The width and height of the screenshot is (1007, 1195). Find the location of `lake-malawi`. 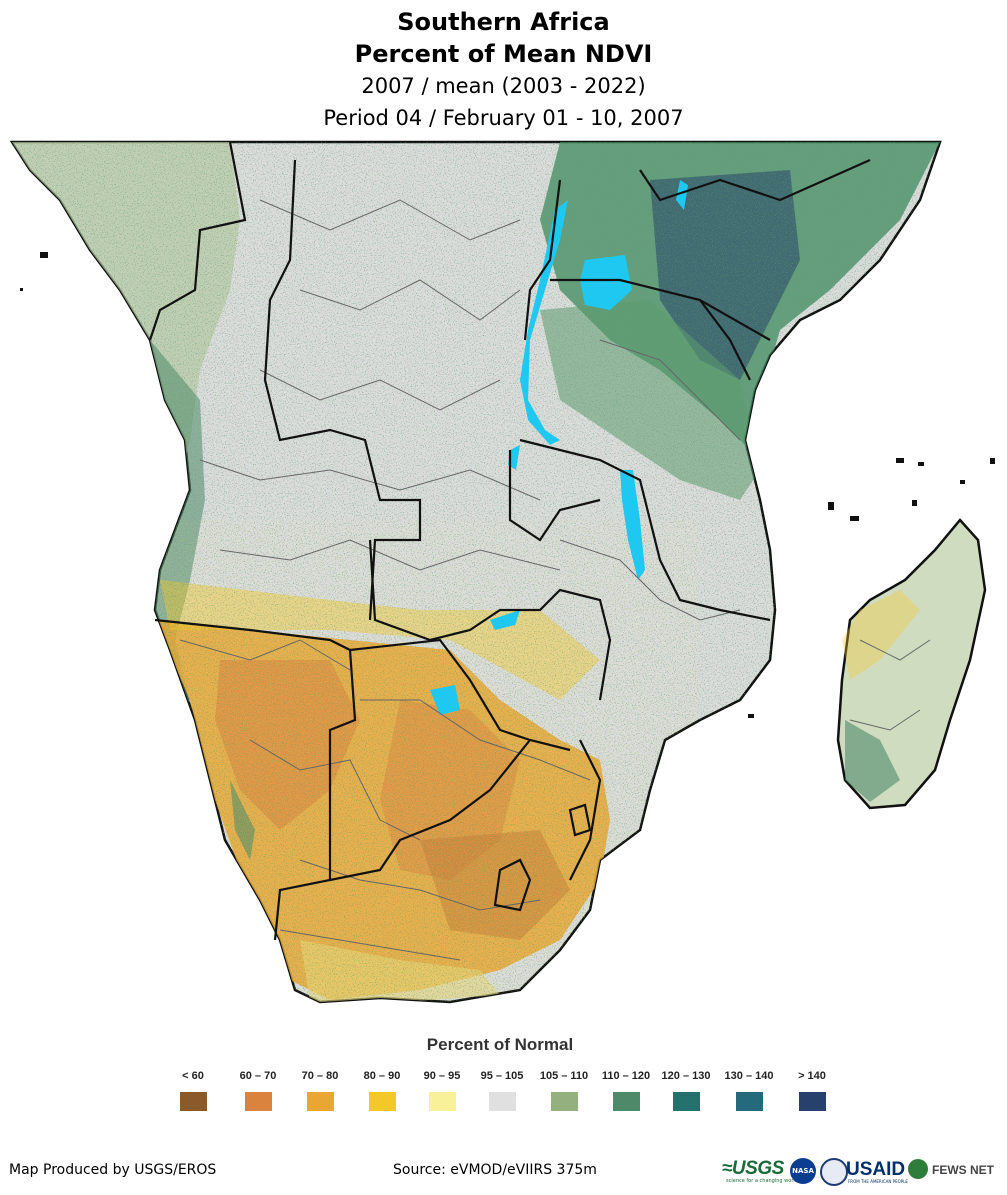

lake-malawi is located at coordinates (632, 525).